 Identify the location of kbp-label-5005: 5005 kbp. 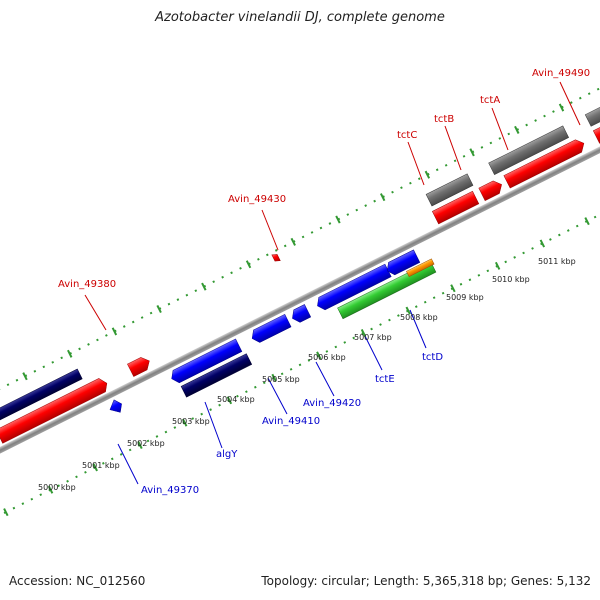
(281, 379).